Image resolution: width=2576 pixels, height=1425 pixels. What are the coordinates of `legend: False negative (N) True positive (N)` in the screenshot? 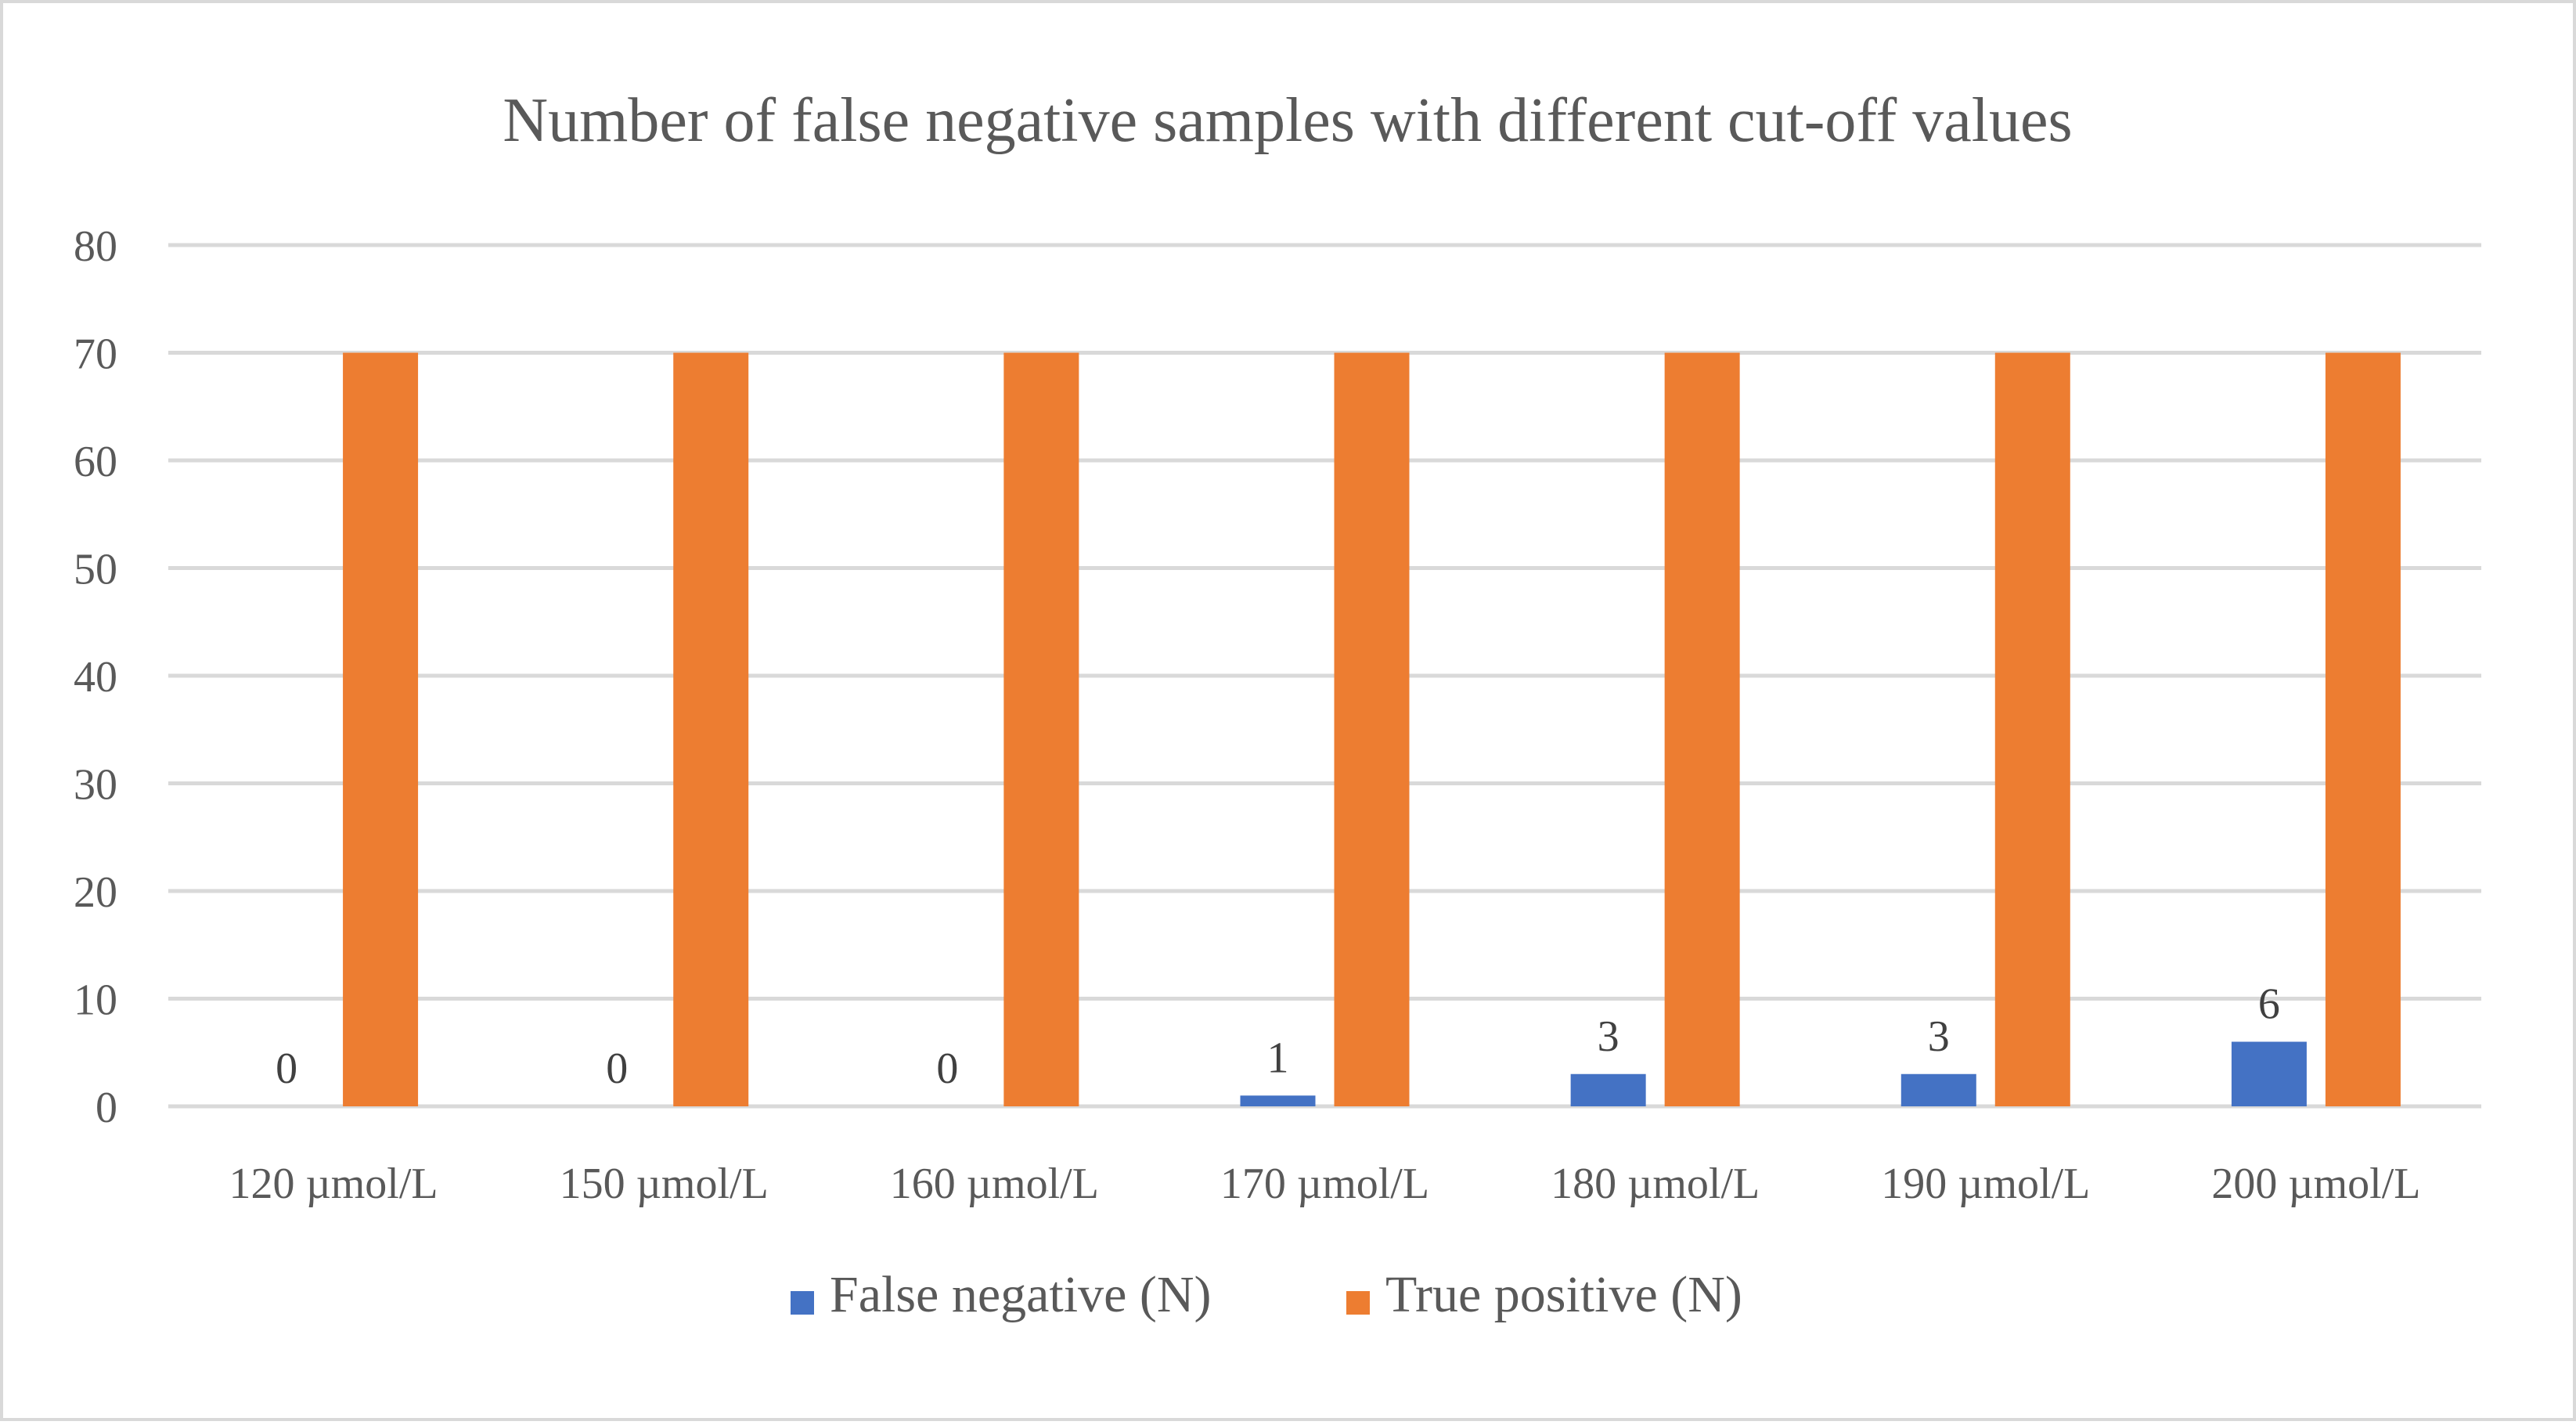 It's located at (1266, 1294).